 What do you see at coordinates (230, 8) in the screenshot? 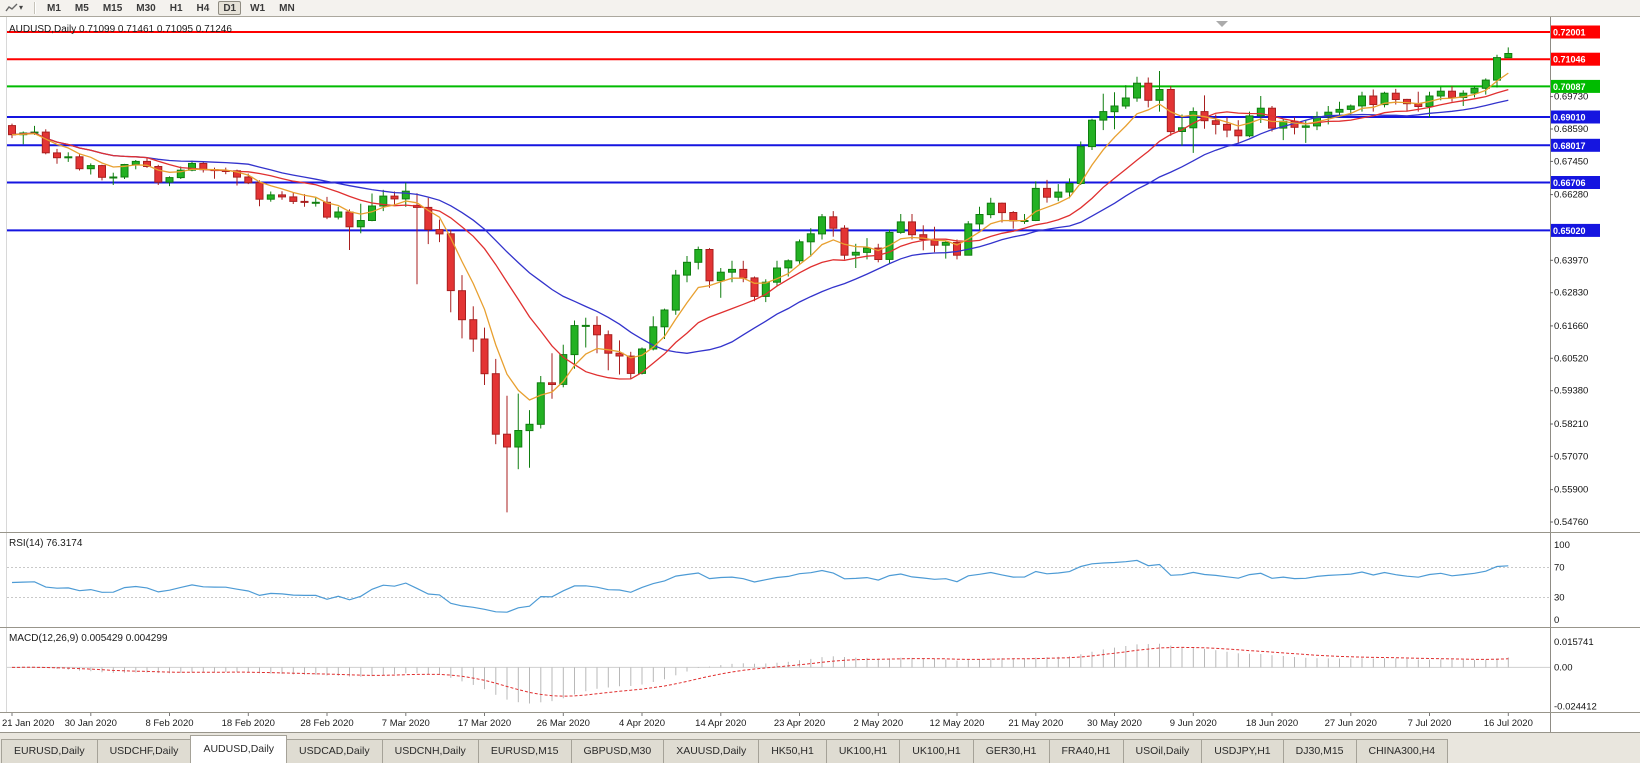
I see `timeframe-button-d1: D1` at bounding box center [230, 8].